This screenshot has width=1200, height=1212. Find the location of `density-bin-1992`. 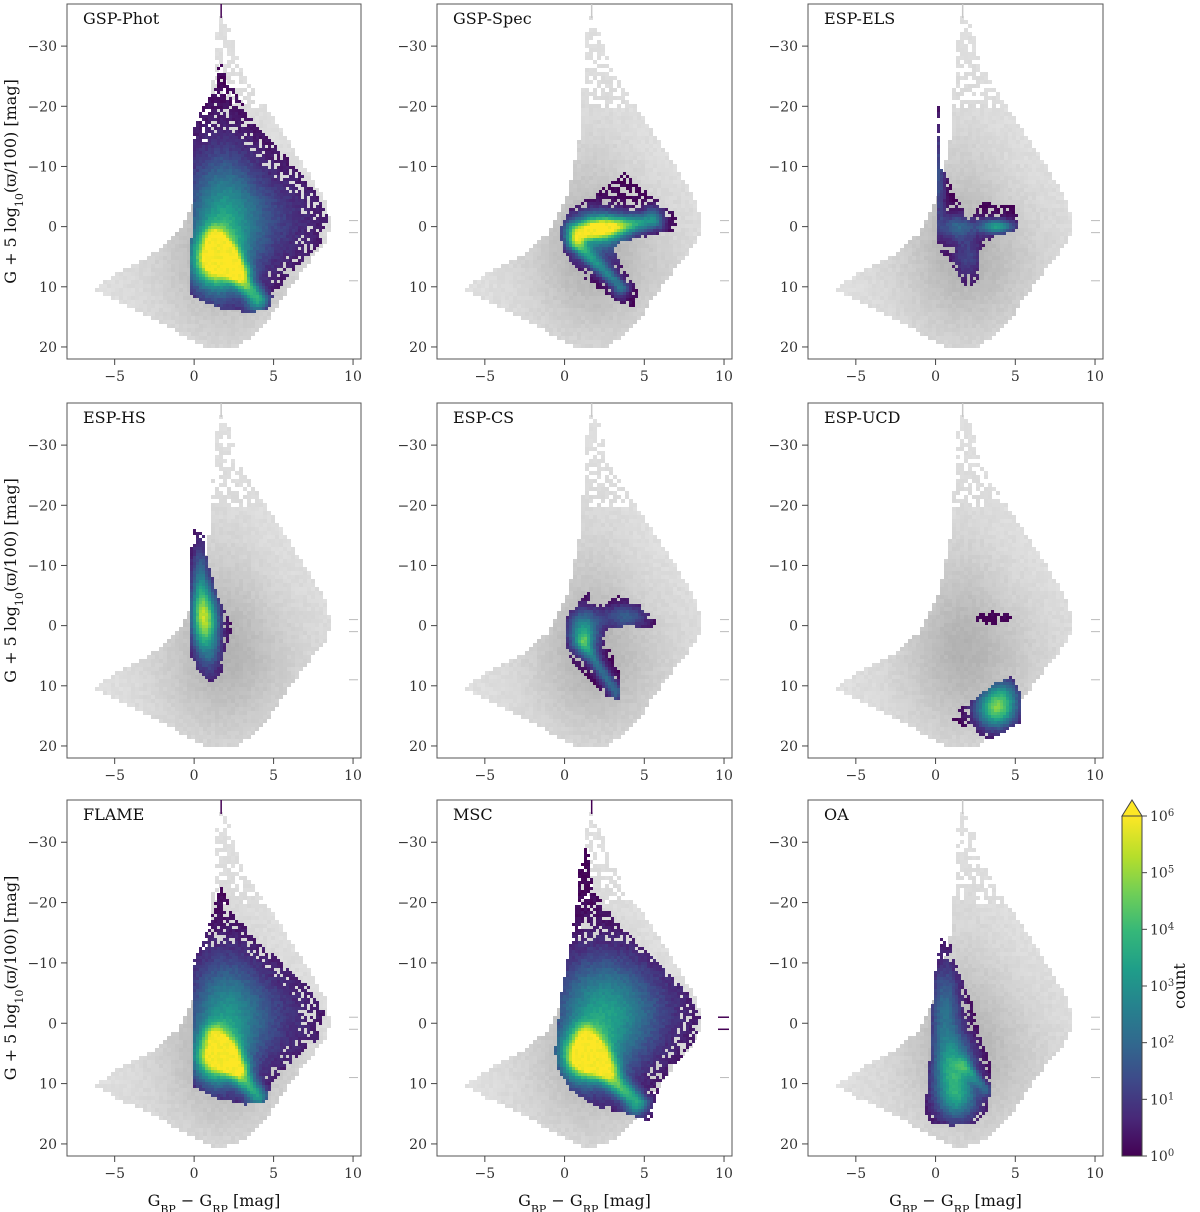

density-bin-1992 is located at coordinates (293, 254).